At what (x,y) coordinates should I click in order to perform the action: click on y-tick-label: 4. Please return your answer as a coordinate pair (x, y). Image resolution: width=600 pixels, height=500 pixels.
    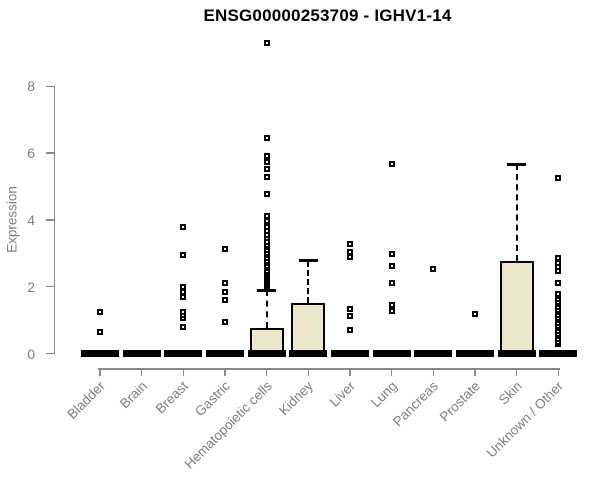
    Looking at the image, I should click on (31, 219).